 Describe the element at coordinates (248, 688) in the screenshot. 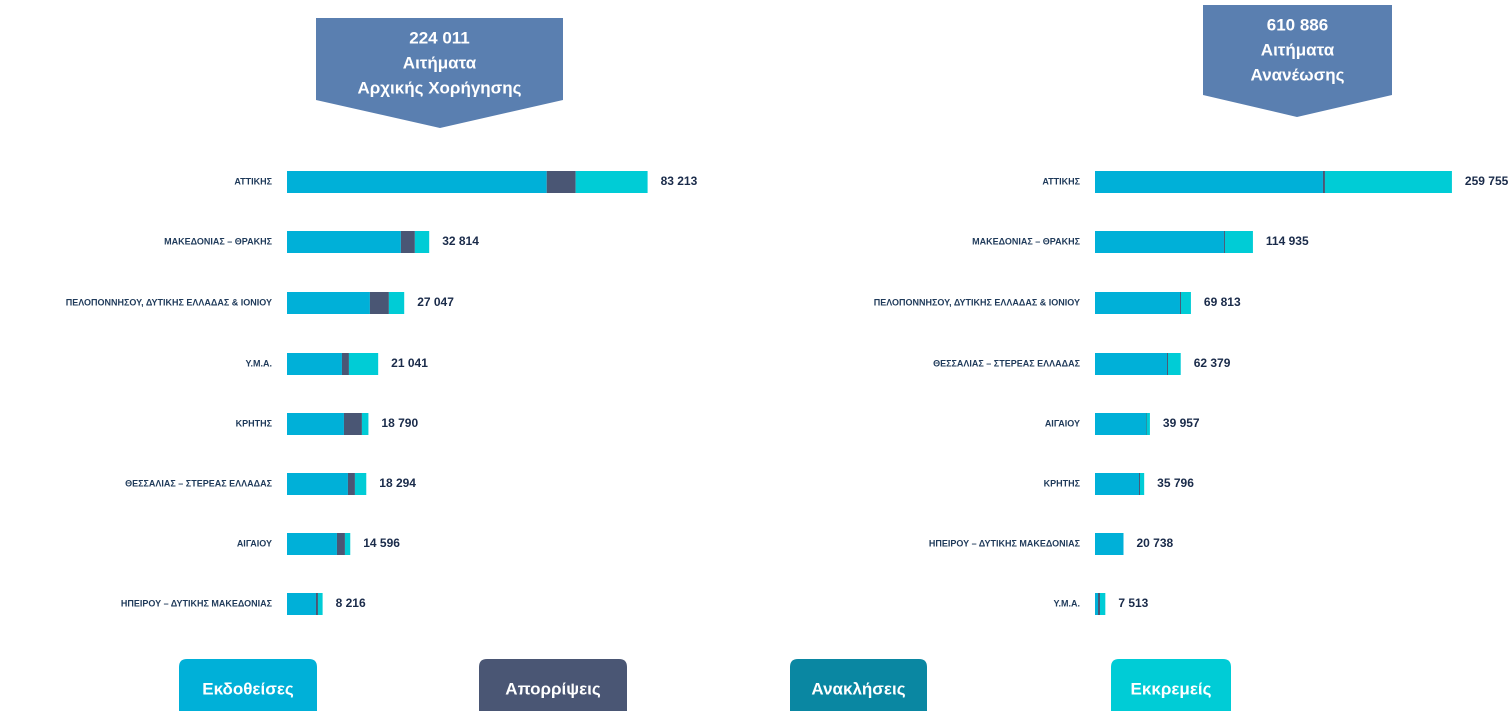

I see `legend-label: Εκδοθείσες` at that location.